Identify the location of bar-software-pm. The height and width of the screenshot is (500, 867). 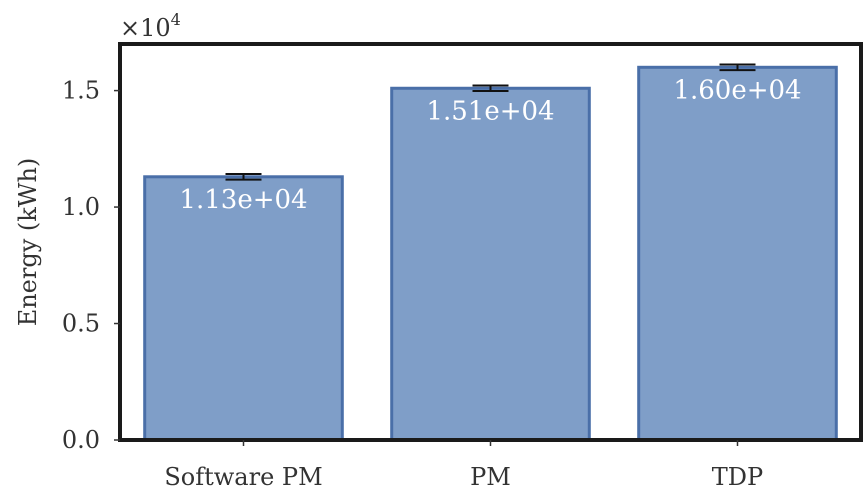
(243, 308).